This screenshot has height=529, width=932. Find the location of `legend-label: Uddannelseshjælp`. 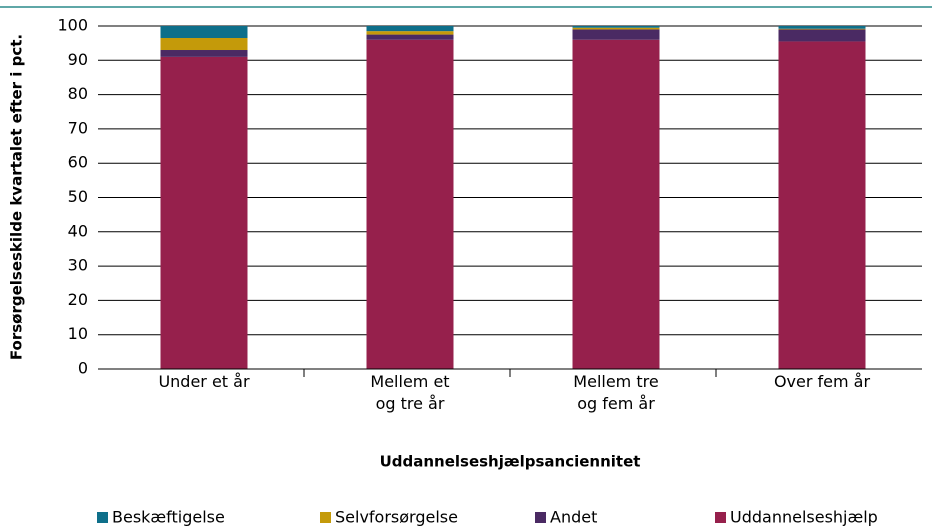

legend-label: Uddannelseshjælp is located at coordinates (804, 517).